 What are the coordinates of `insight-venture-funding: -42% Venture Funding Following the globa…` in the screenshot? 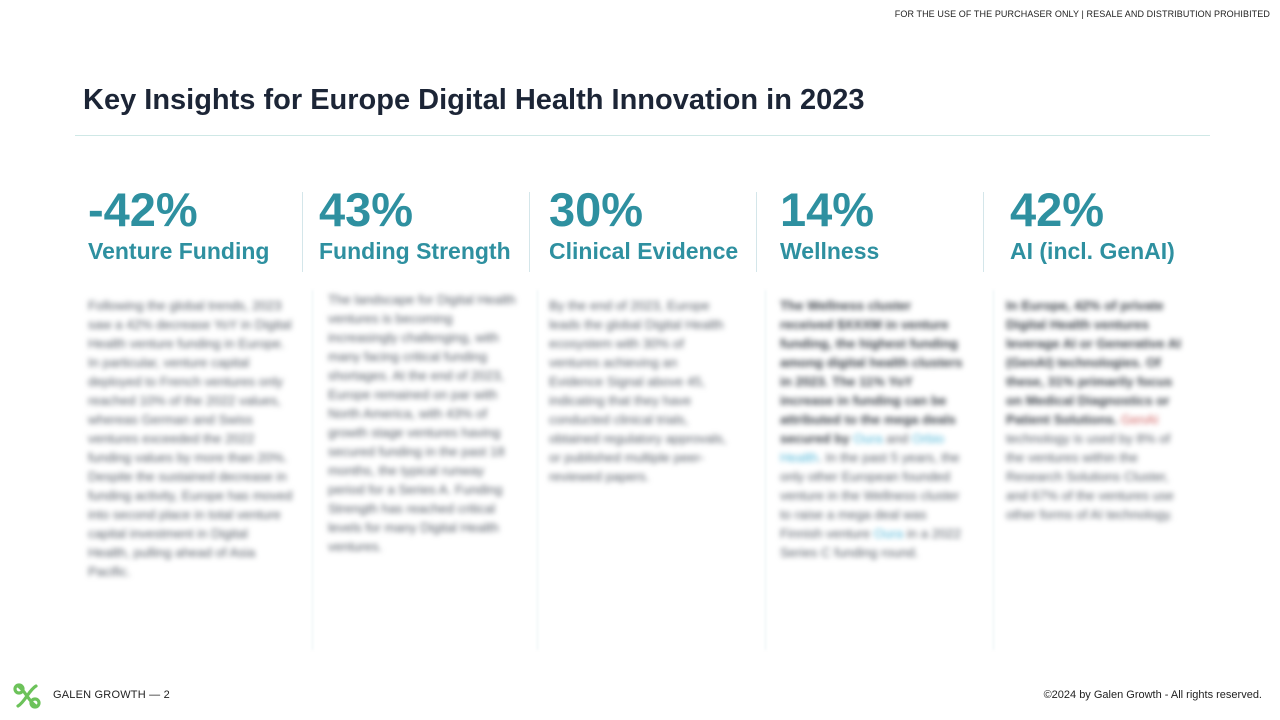 It's located at (190, 420).